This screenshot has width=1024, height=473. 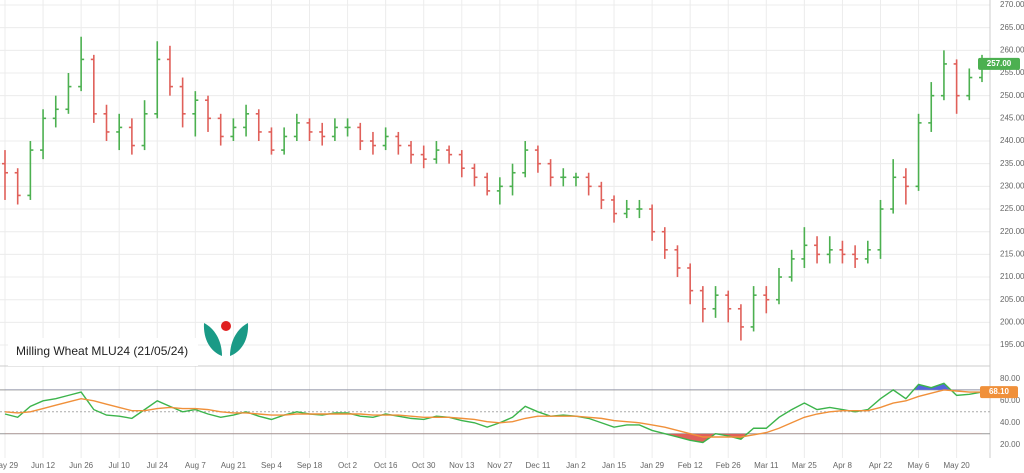 I want to click on overbought-fill, so click(x=932, y=386).